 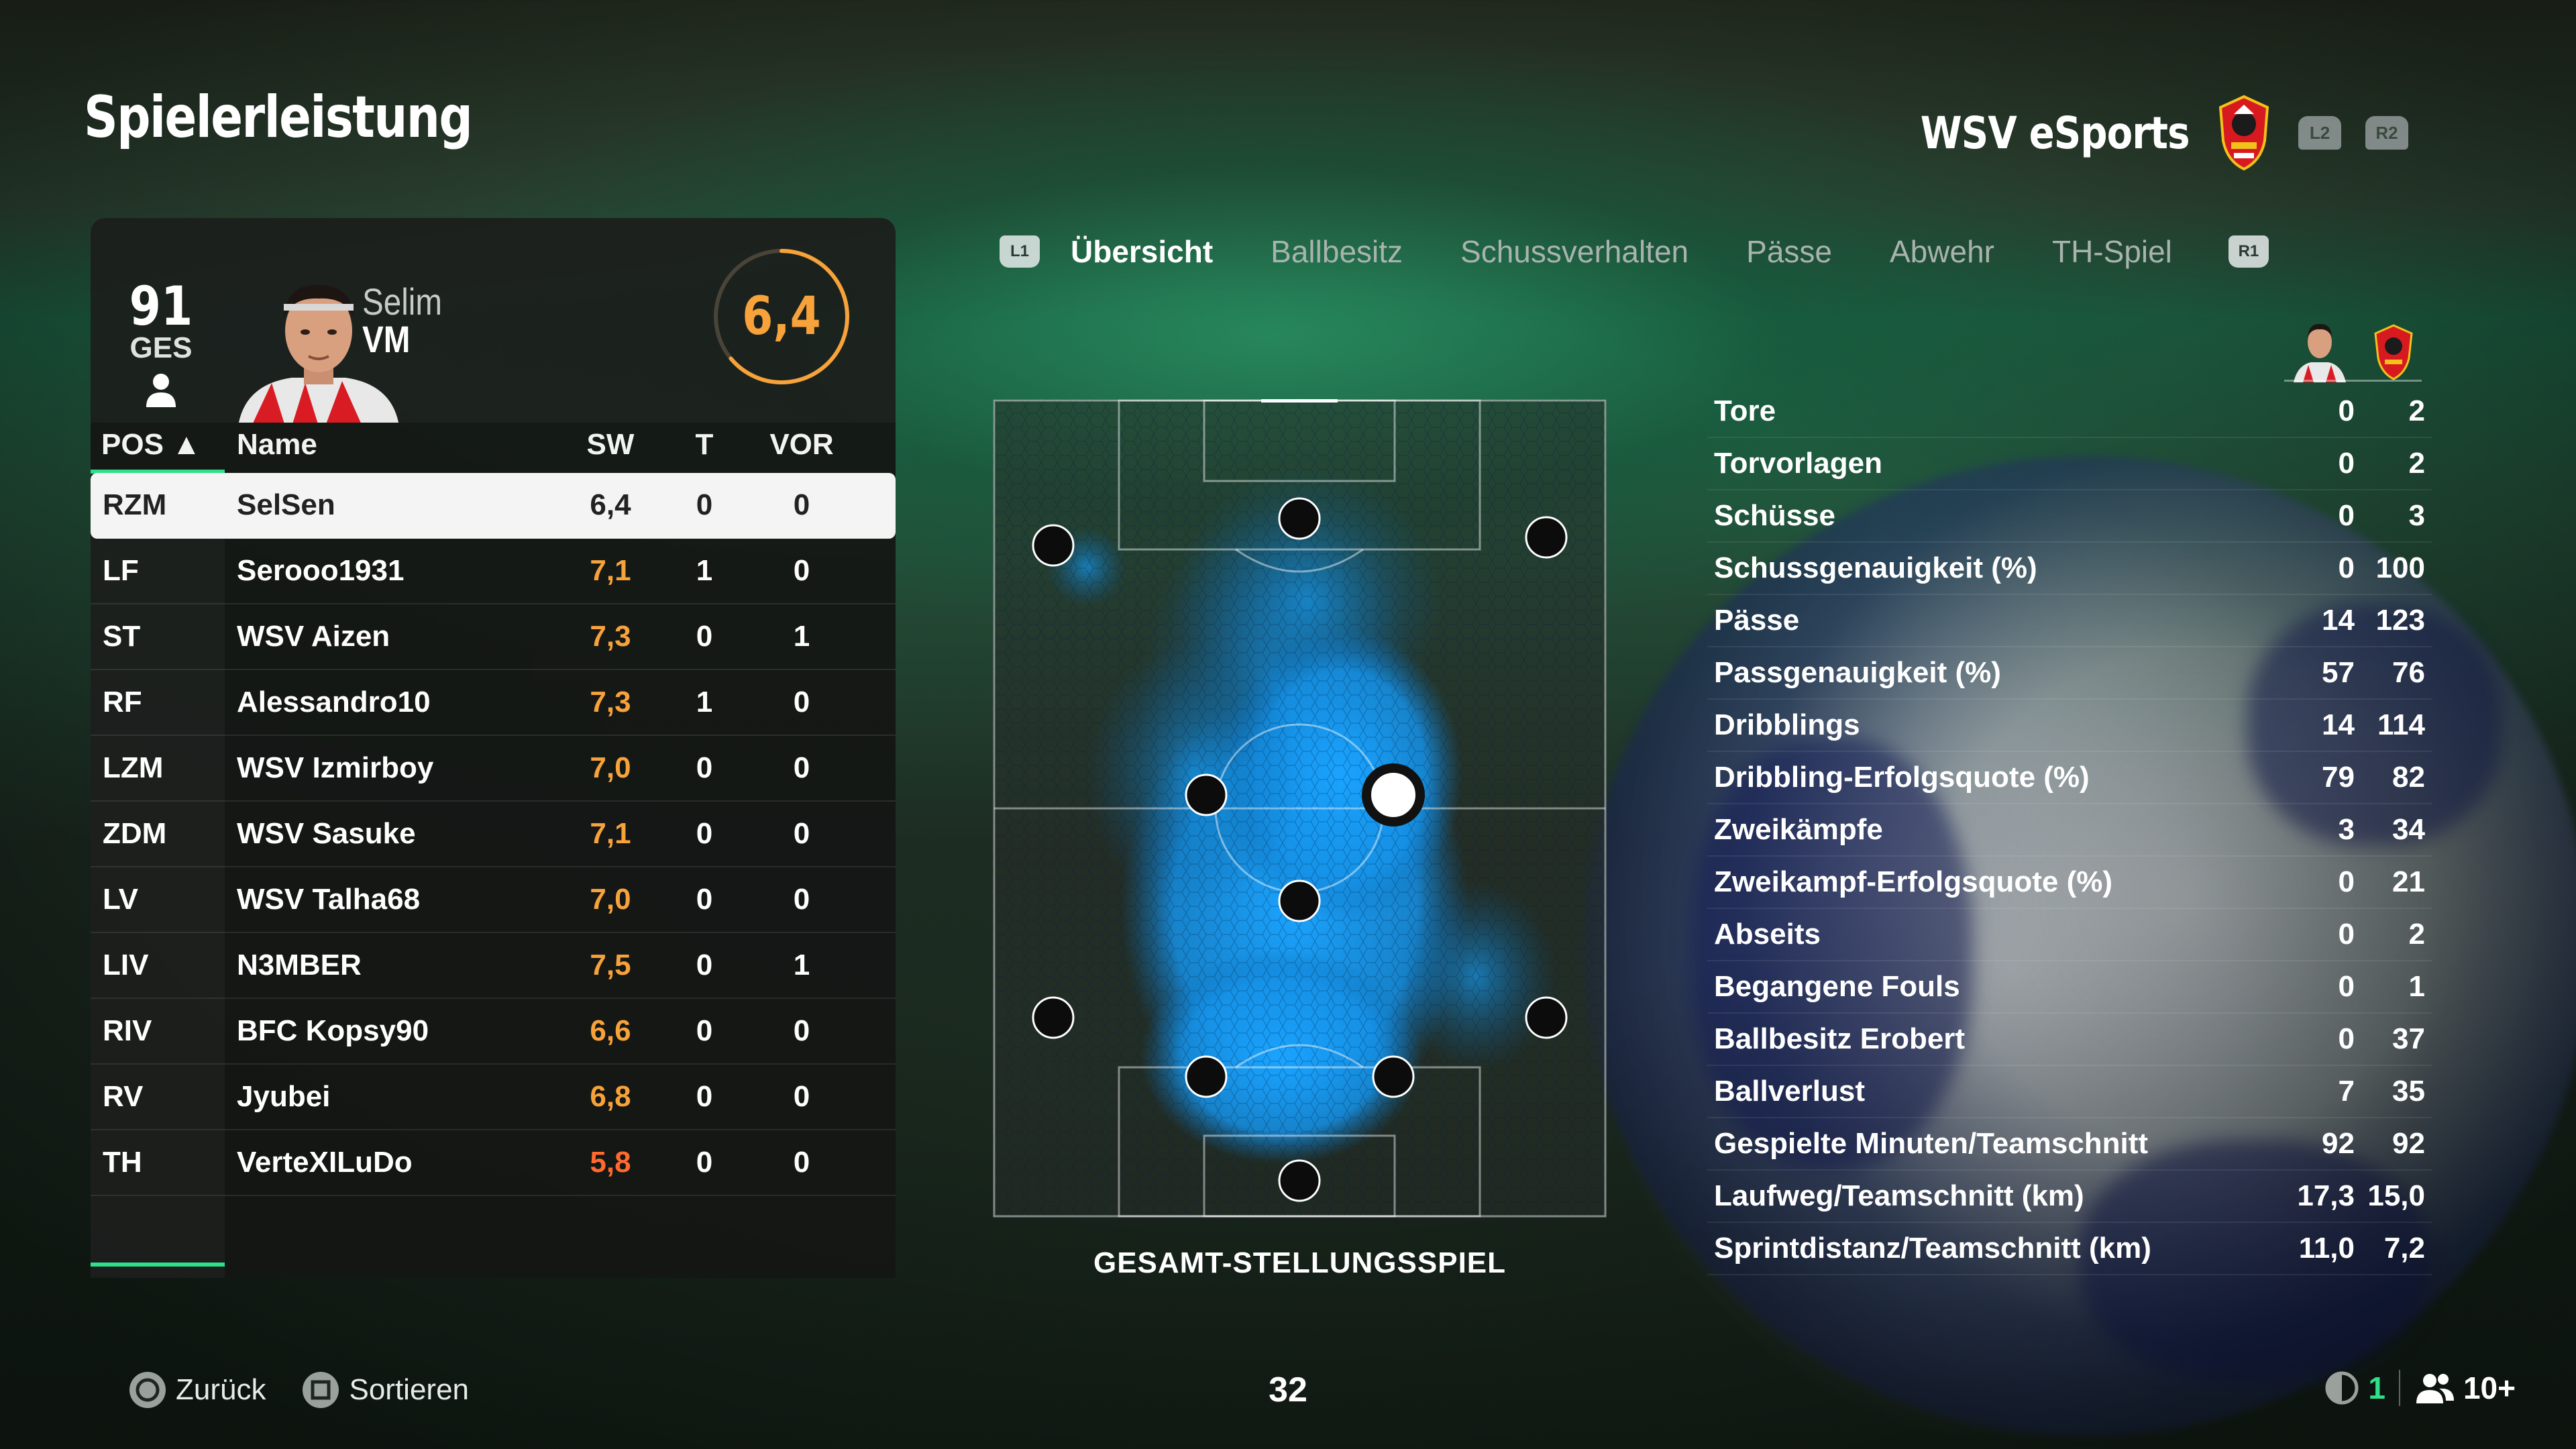 I want to click on match-rating-ring, so click(x=781, y=316).